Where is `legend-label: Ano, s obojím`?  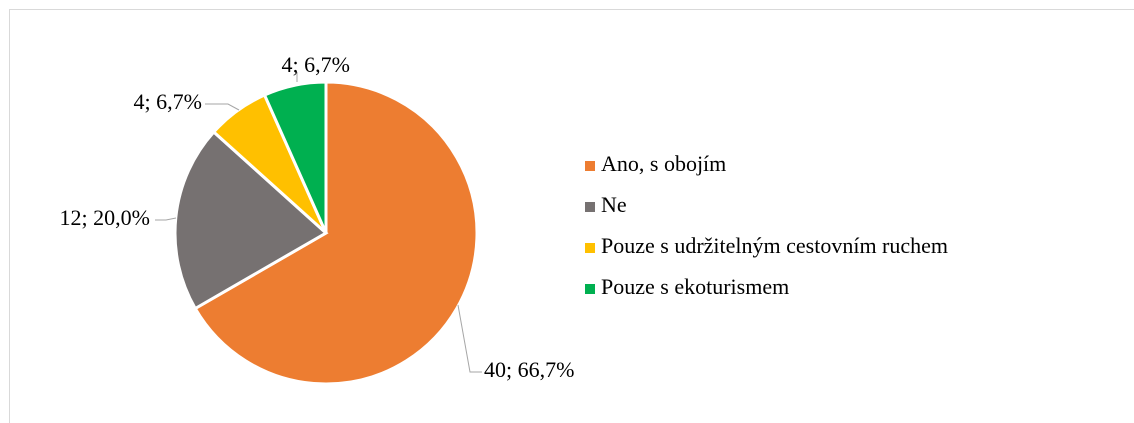
legend-label: Ano, s obojím is located at coordinates (663, 163).